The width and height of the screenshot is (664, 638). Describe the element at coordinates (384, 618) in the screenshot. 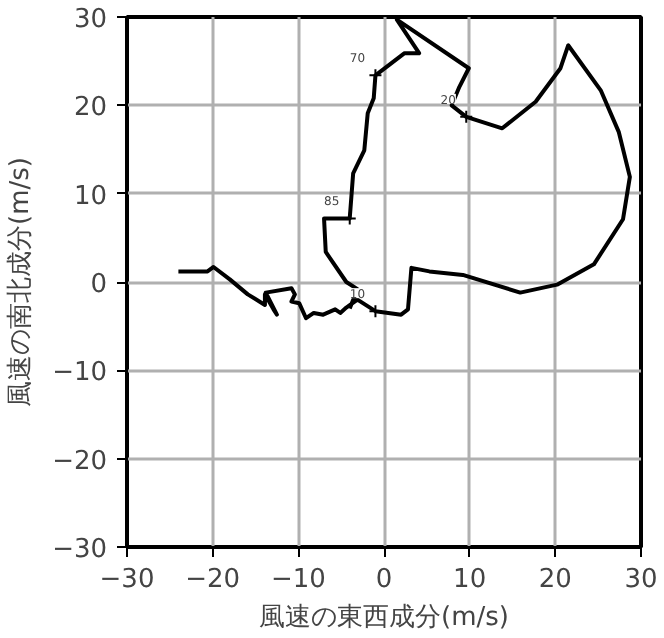

I see `x-axis-title: 風速の東西成分(m/s)` at that location.